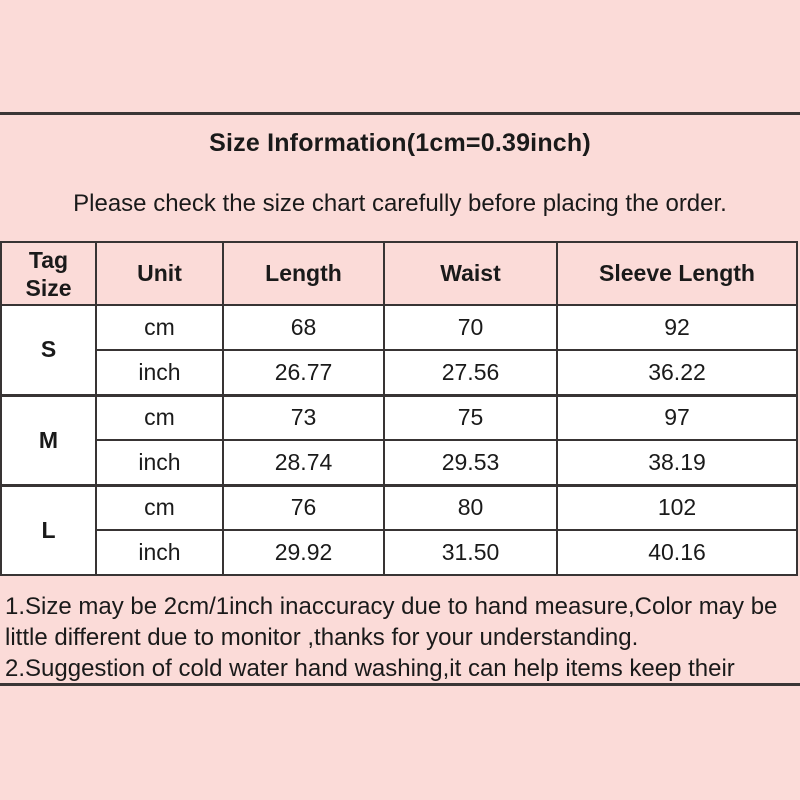  Describe the element at coordinates (470, 417) in the screenshot. I see `waist-value: 75` at that location.